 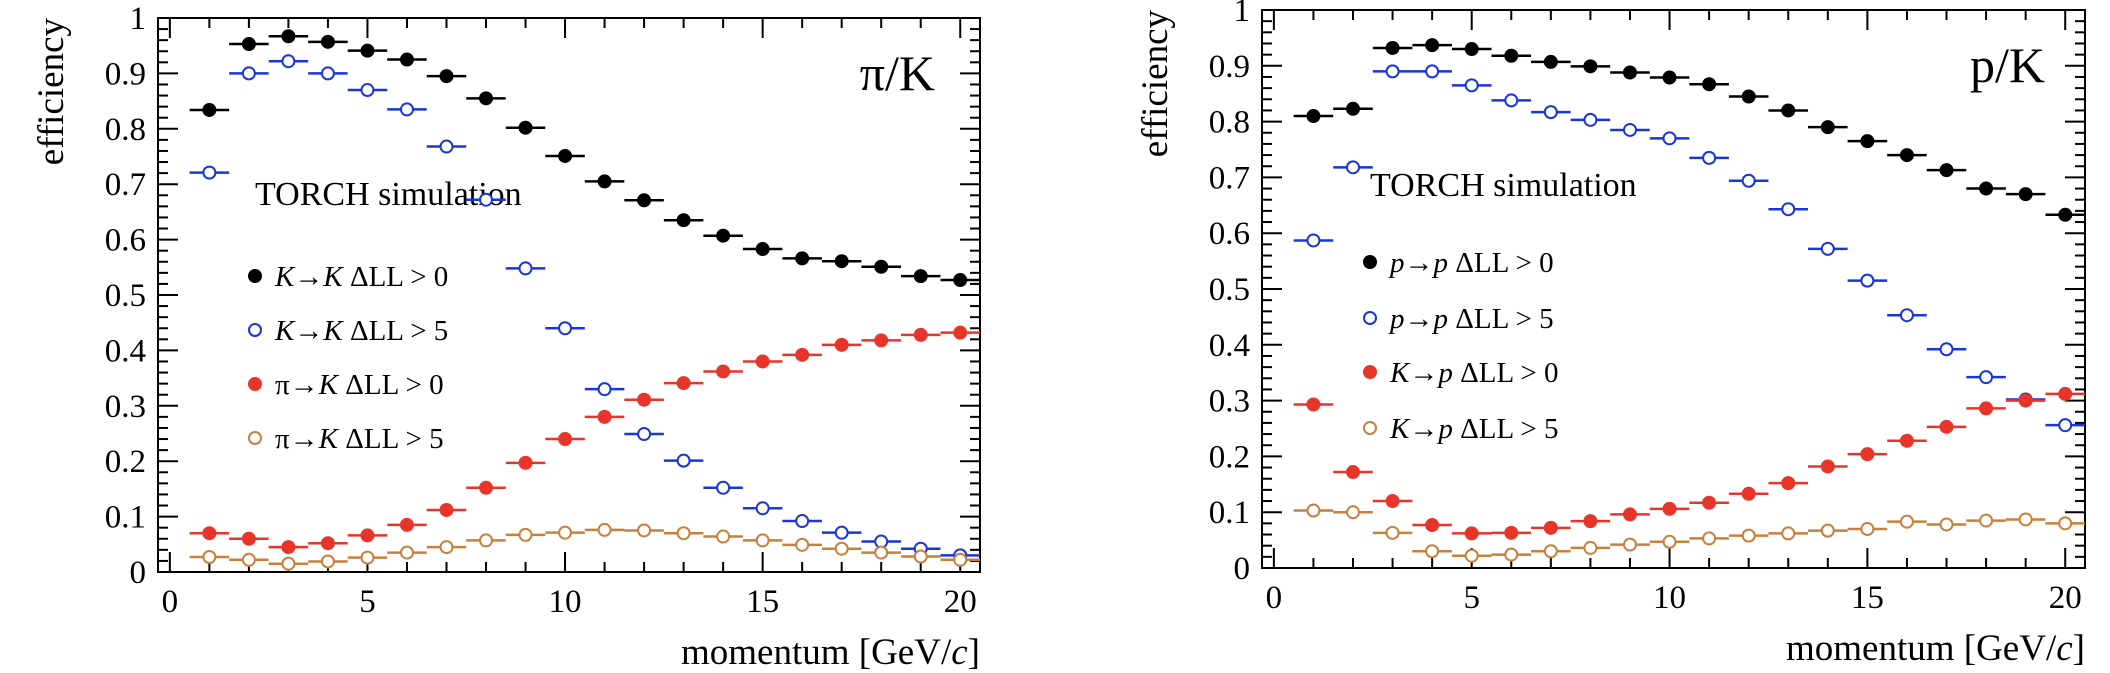 What do you see at coordinates (1155, 84) in the screenshot?
I see `y-axis-title: efficiency` at bounding box center [1155, 84].